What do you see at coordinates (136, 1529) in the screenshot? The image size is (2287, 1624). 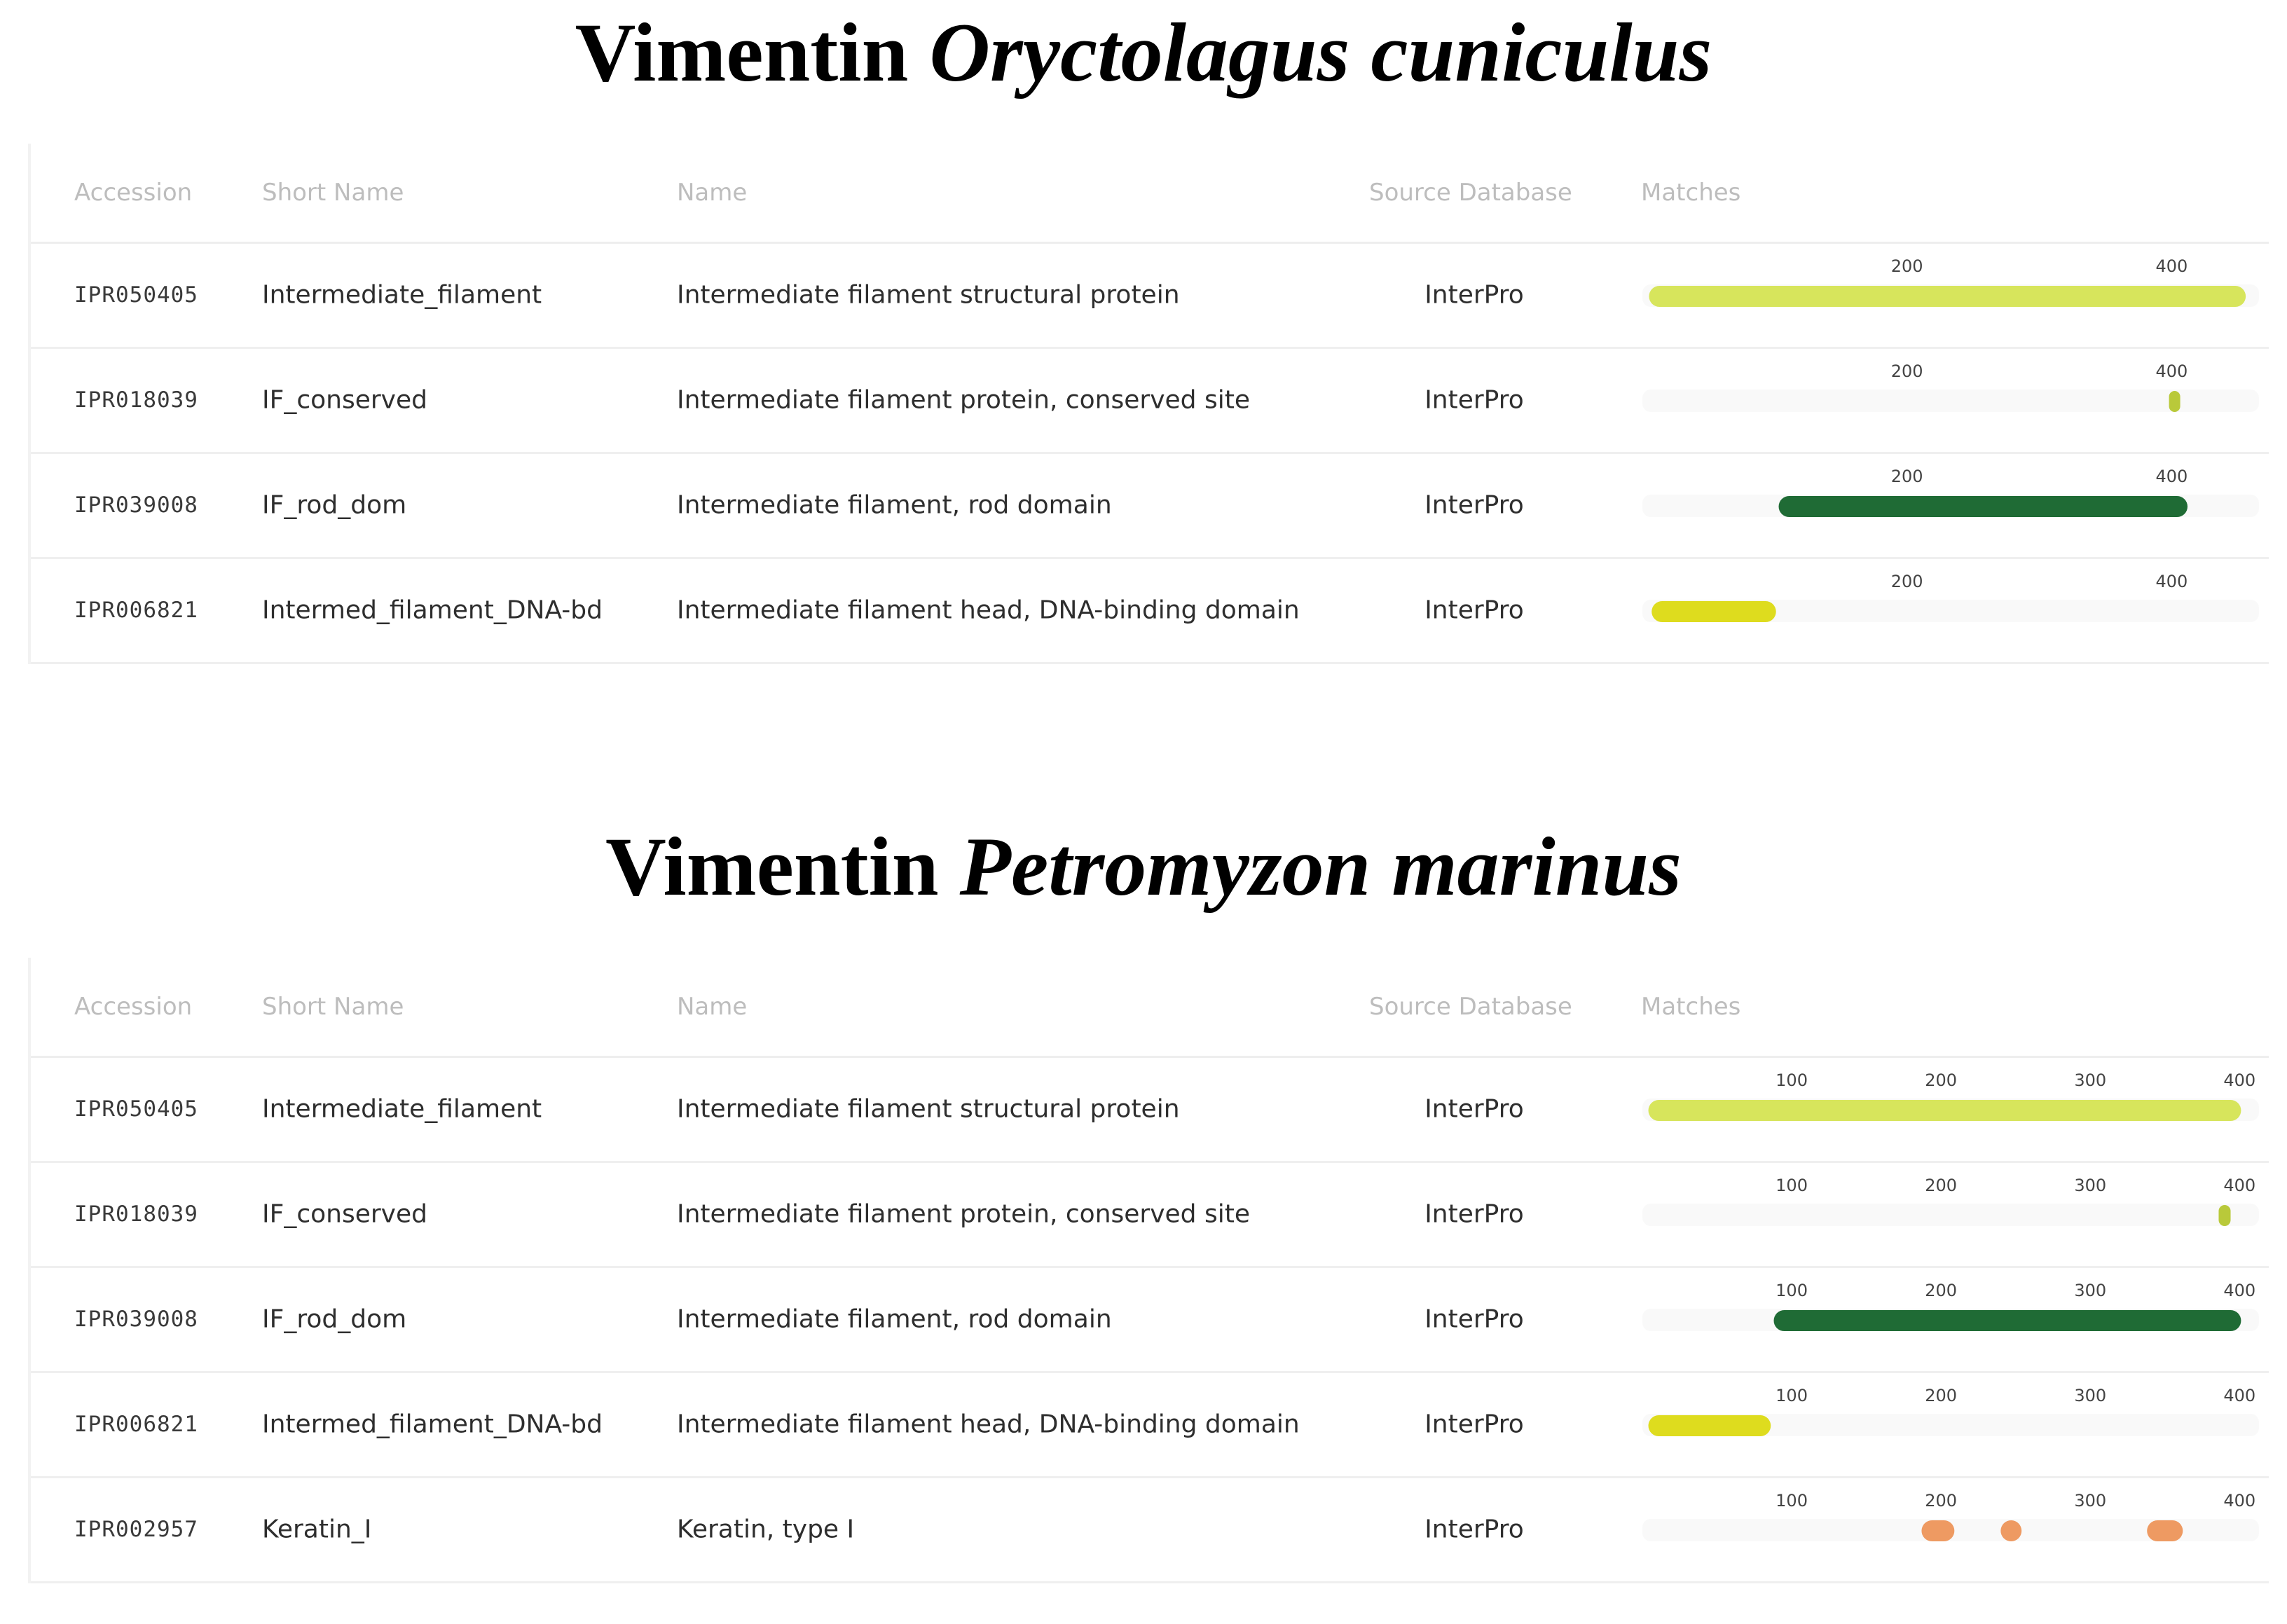 I see `accession-link: IPR002957` at bounding box center [136, 1529].